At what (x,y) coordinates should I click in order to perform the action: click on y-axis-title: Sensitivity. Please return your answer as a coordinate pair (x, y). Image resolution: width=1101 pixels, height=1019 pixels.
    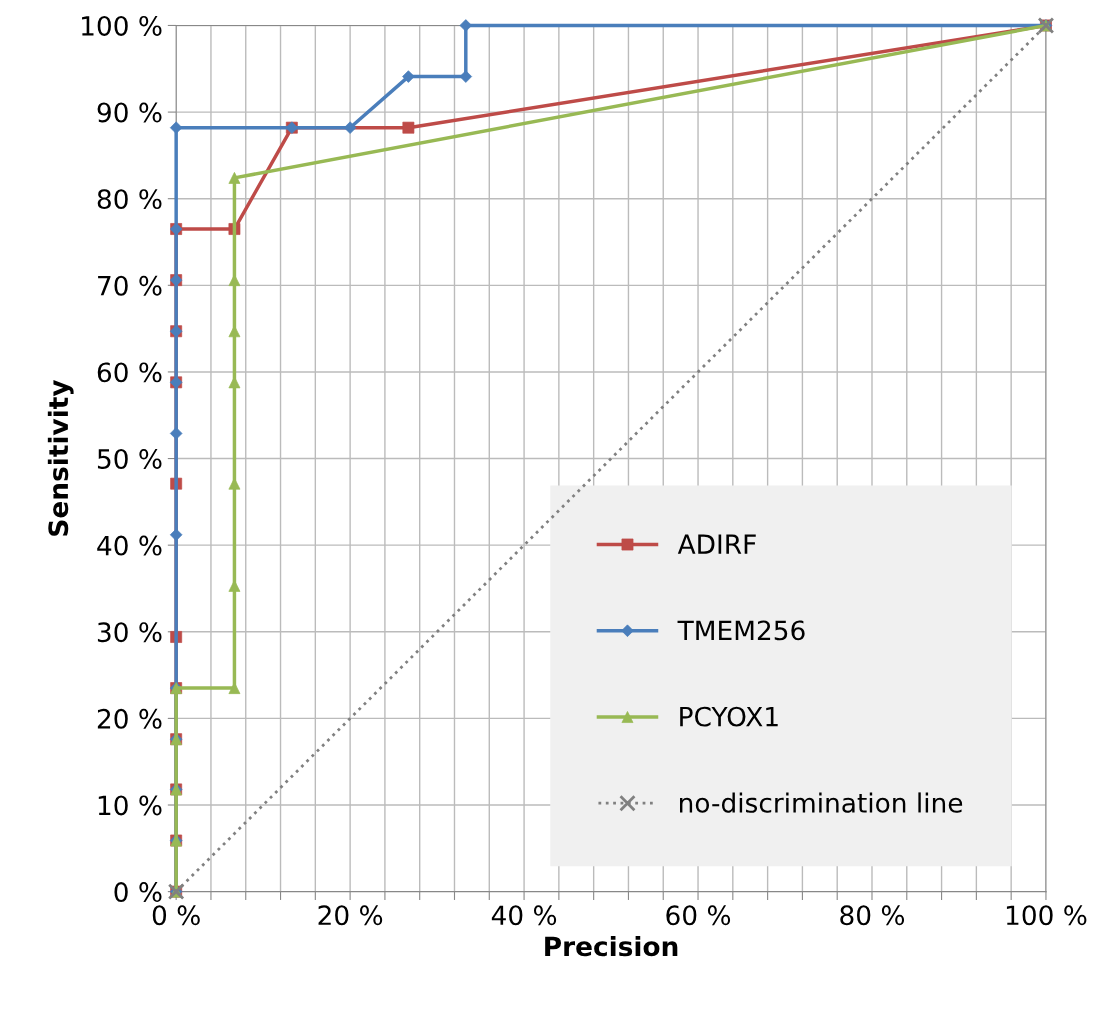
    Looking at the image, I should click on (60, 457).